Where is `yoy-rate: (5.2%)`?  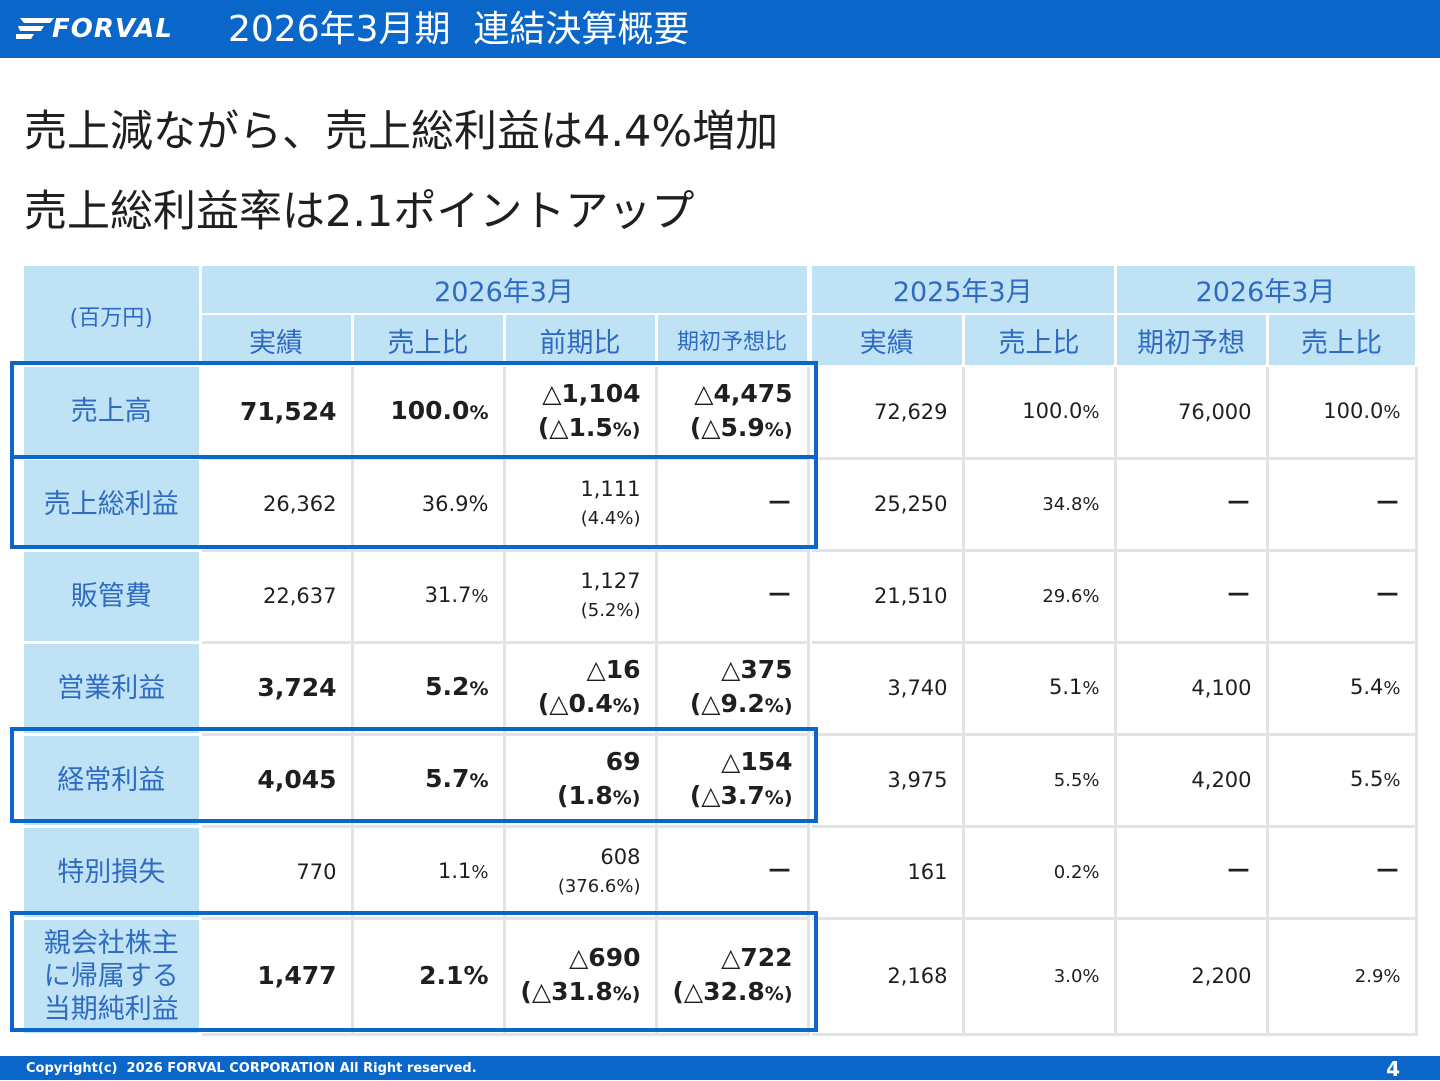 yoy-rate: (5.2%) is located at coordinates (610, 610).